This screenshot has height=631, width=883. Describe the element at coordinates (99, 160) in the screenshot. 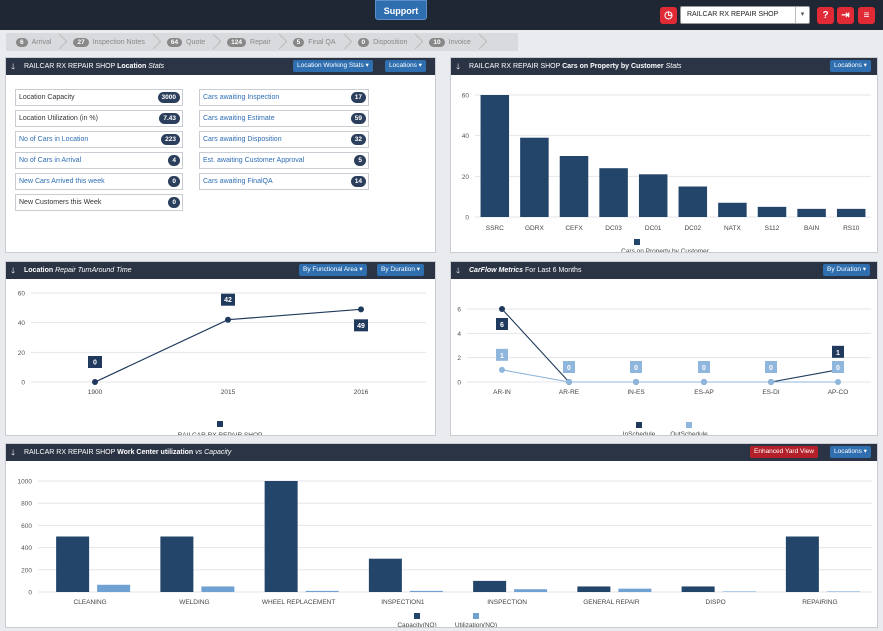

I see `stat-row: No of Cars in Arrival 4` at that location.